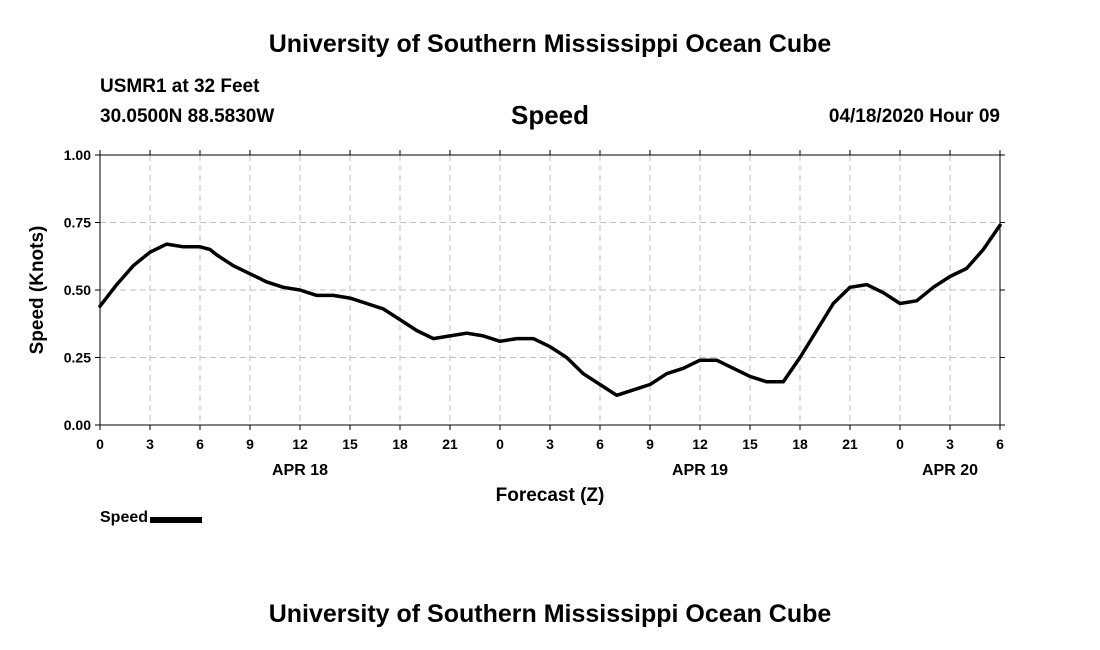 The width and height of the screenshot is (1100, 650). Describe the element at coordinates (77, 290) in the screenshot. I see `y-tick-label: 0.50` at that location.